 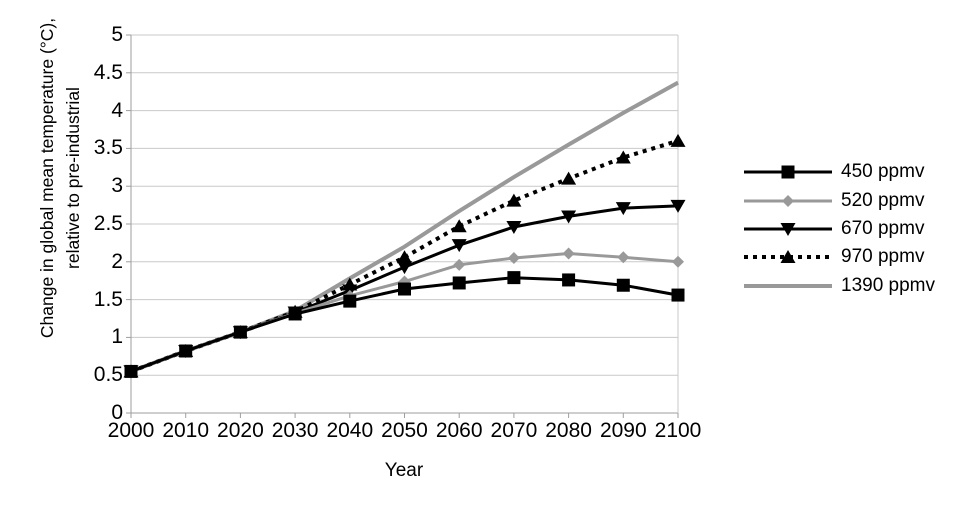 I want to click on triangle-up-marker-icon, so click(x=788, y=257).